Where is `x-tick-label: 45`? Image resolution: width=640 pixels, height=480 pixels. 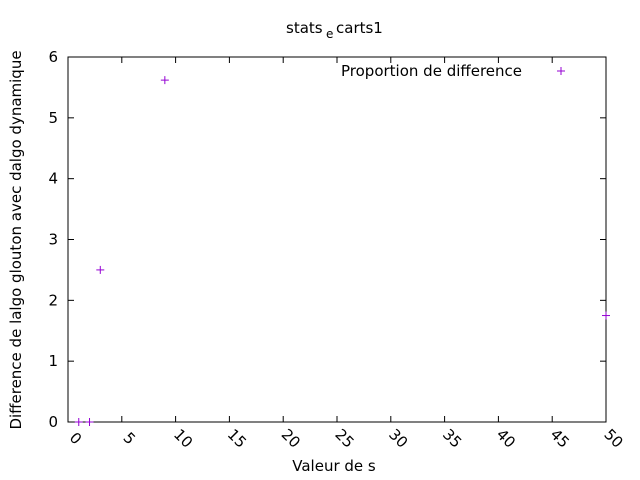
x-tick-label: 45 is located at coordinates (560, 438).